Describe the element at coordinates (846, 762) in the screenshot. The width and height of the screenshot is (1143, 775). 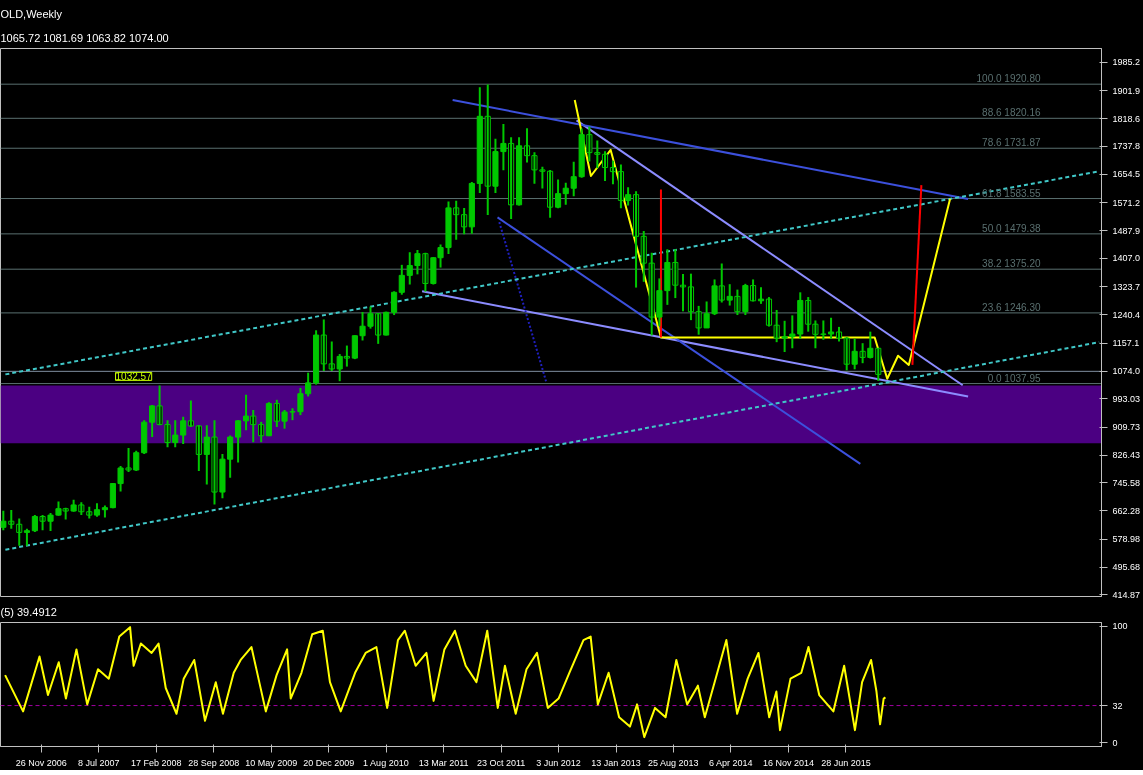
I see `x-tick-label: 28 Jun 2015` at that location.